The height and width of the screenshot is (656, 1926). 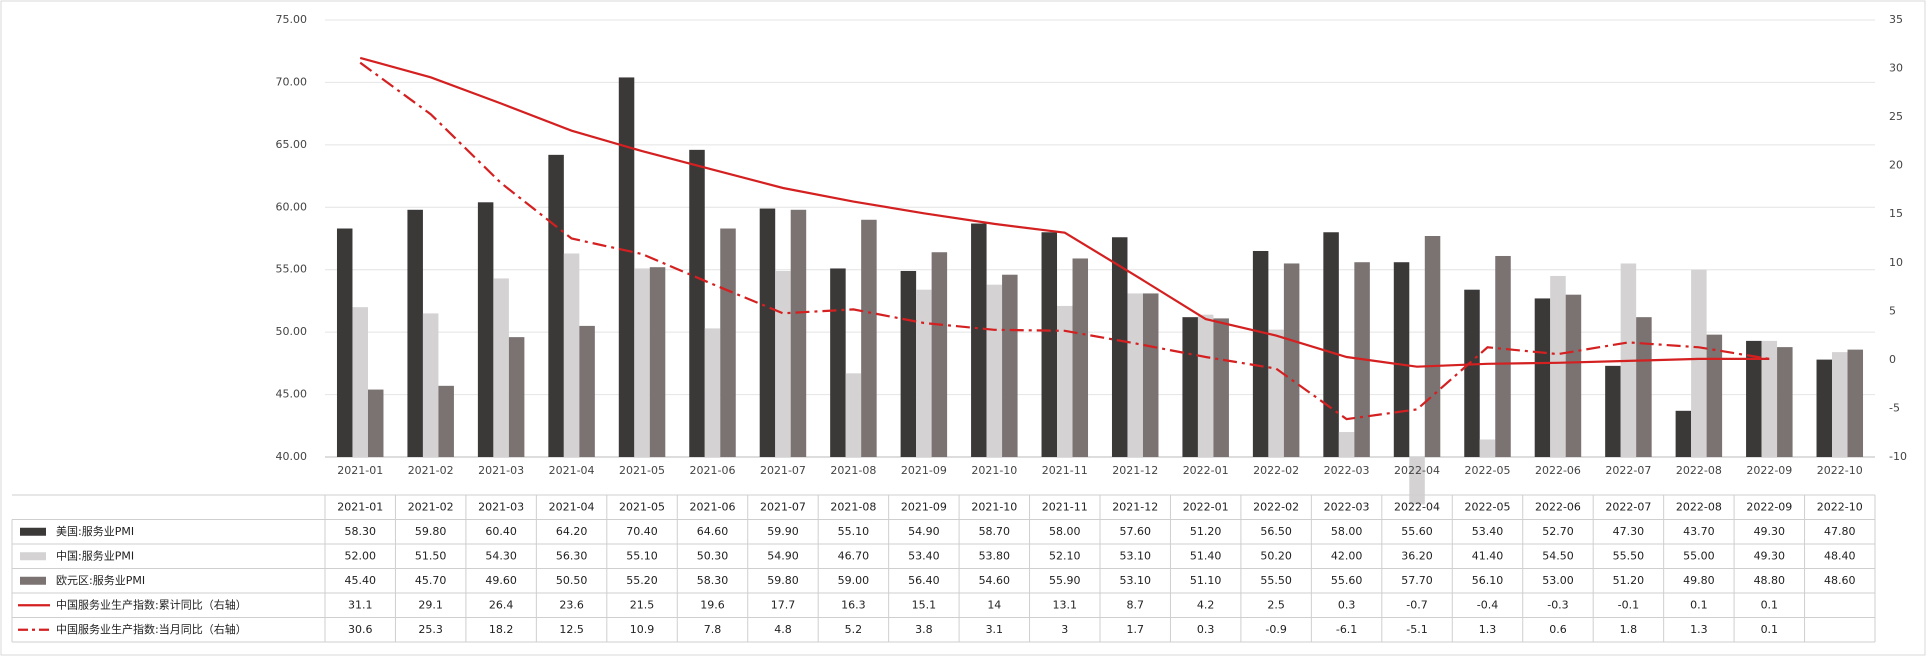 What do you see at coordinates (854, 555) in the screenshot?
I see `table-cell: 46.70` at bounding box center [854, 555].